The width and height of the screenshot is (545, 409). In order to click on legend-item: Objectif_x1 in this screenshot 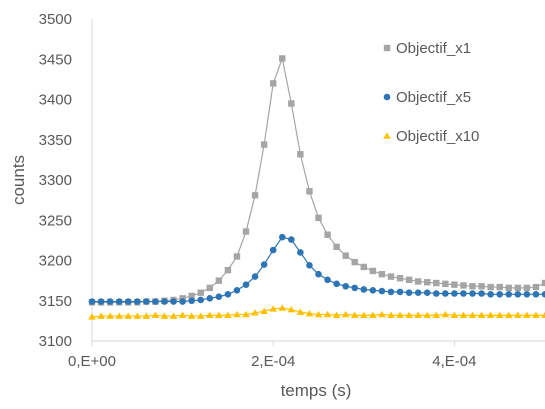, I will do `click(427, 48)`.